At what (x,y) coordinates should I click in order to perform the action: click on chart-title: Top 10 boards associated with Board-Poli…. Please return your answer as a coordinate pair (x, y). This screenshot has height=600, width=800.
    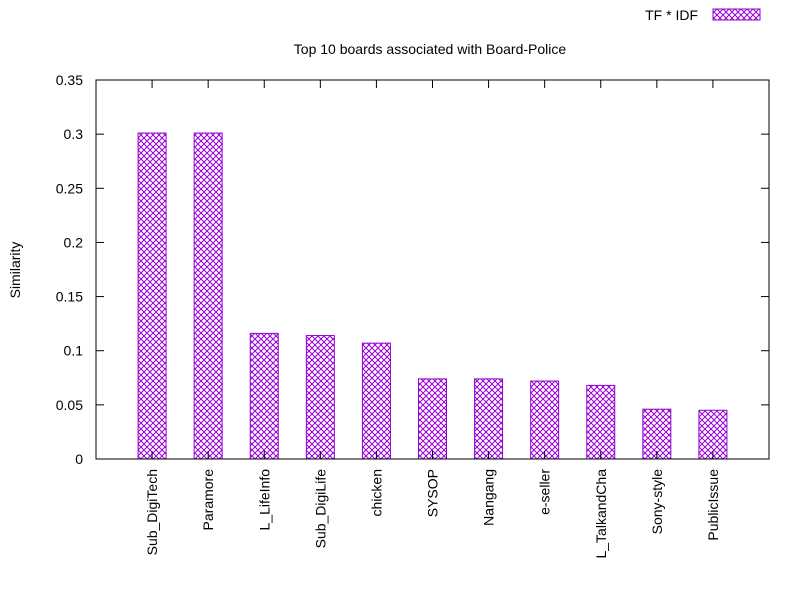
    Looking at the image, I should click on (430, 49).